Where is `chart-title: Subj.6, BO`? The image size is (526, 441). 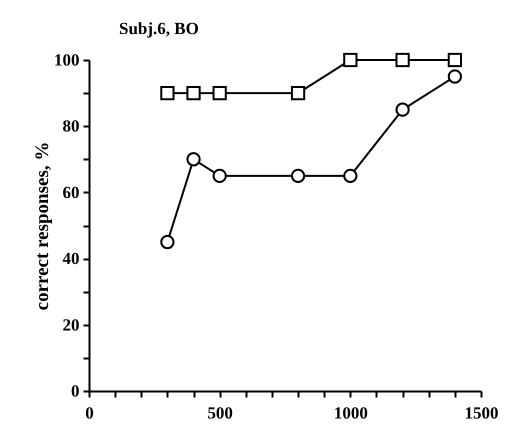 chart-title: Subj.6, BO is located at coordinates (159, 28).